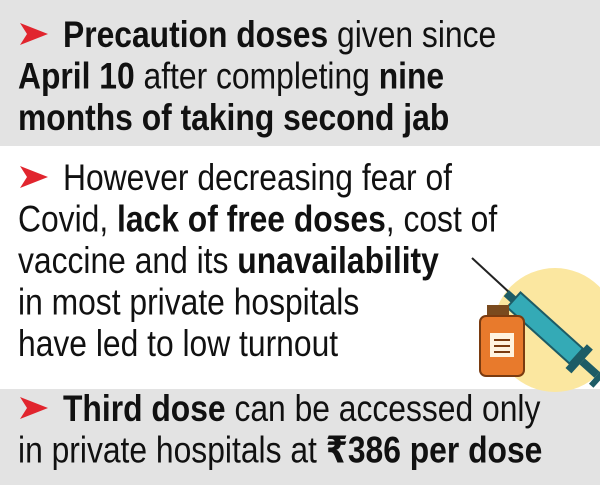 Image resolution: width=600 pixels, height=485 pixels. I want to click on text: after completing, so click(257, 76).